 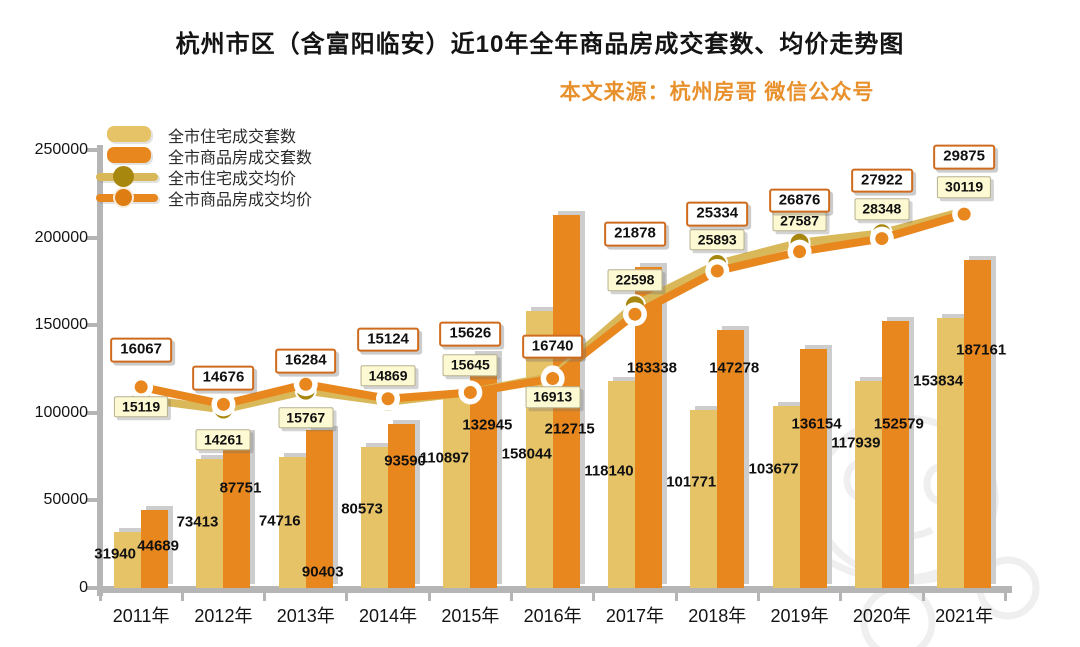 What do you see at coordinates (621, 484) in the screenshot?
I see `bar-residential-2017年` at bounding box center [621, 484].